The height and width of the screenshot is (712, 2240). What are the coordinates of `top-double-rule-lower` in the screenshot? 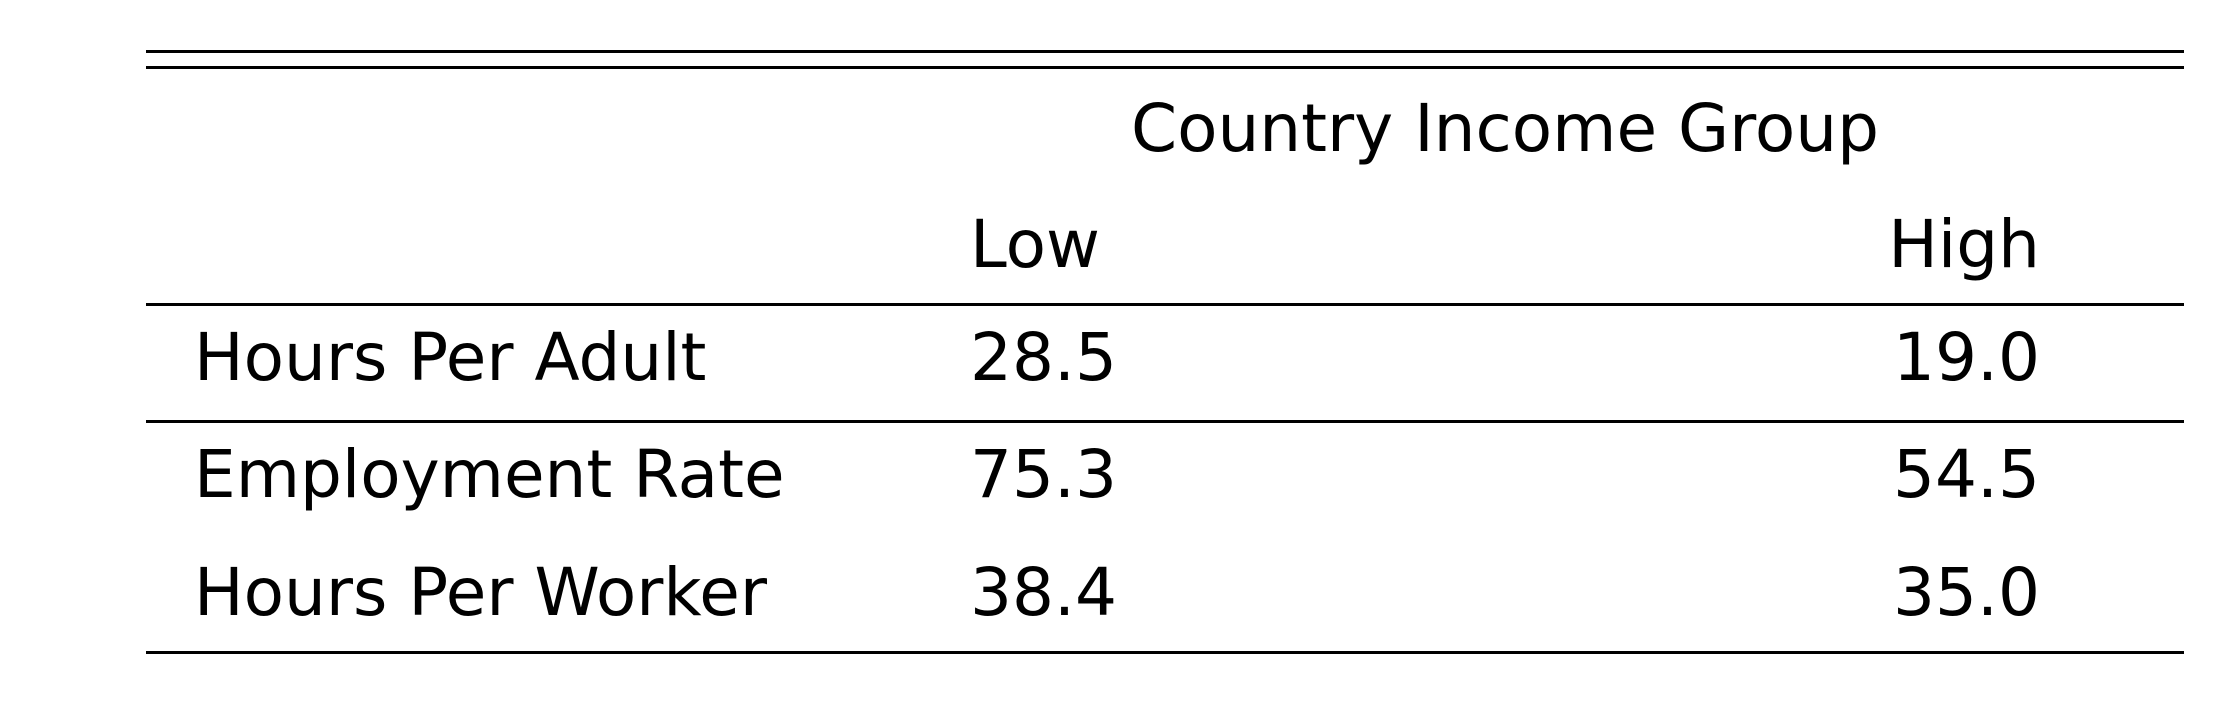 It's located at (1165, 67).